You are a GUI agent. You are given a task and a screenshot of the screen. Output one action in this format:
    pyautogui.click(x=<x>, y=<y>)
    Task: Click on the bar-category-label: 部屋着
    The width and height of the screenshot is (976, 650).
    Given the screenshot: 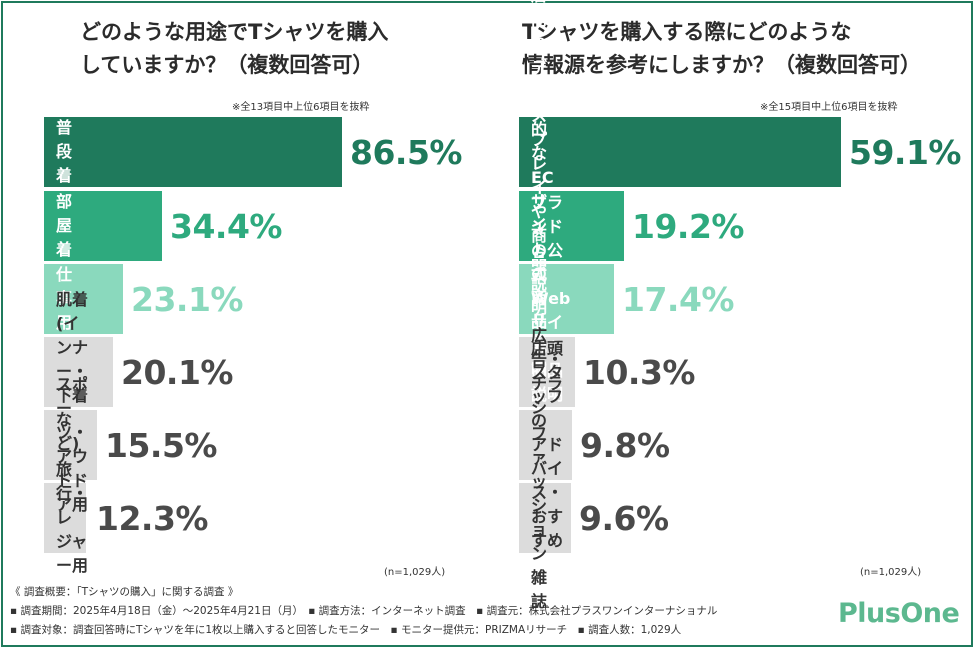 What is the action you would take?
    pyautogui.click(x=64, y=225)
    